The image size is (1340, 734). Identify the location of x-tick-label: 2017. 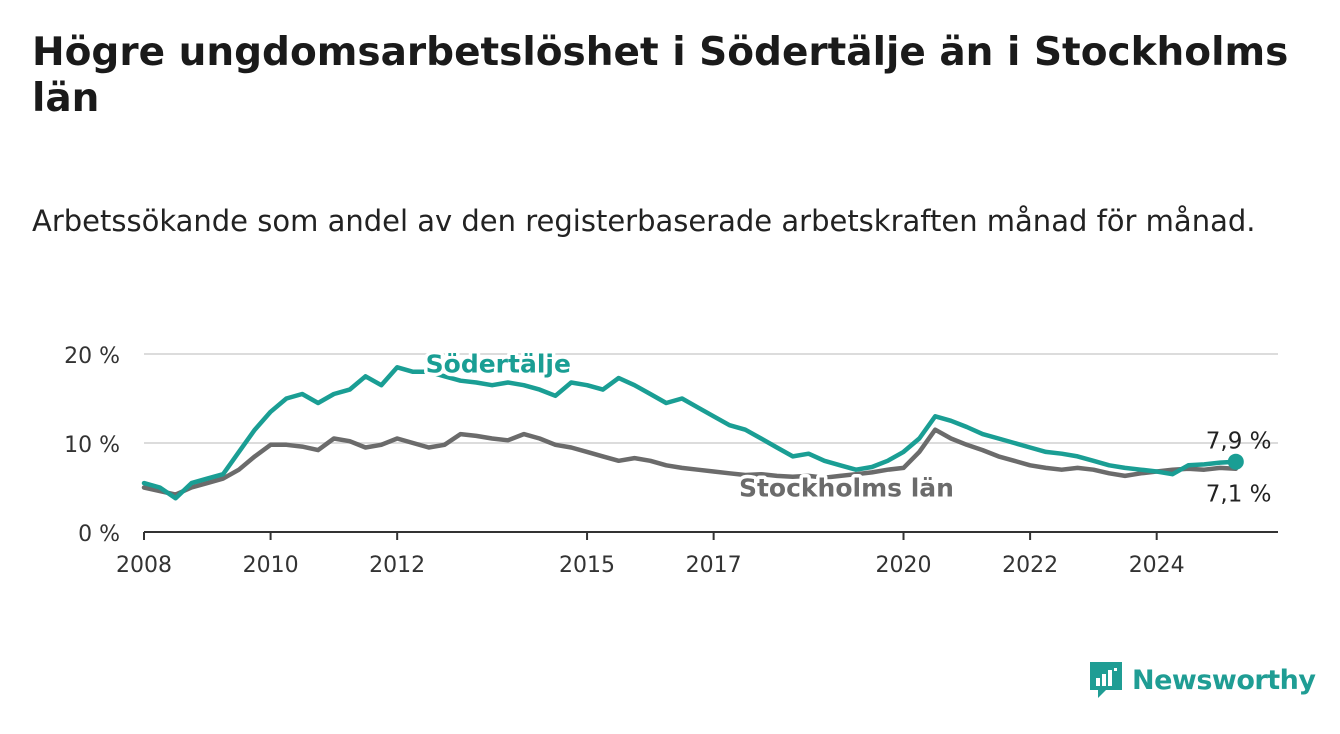
(714, 565).